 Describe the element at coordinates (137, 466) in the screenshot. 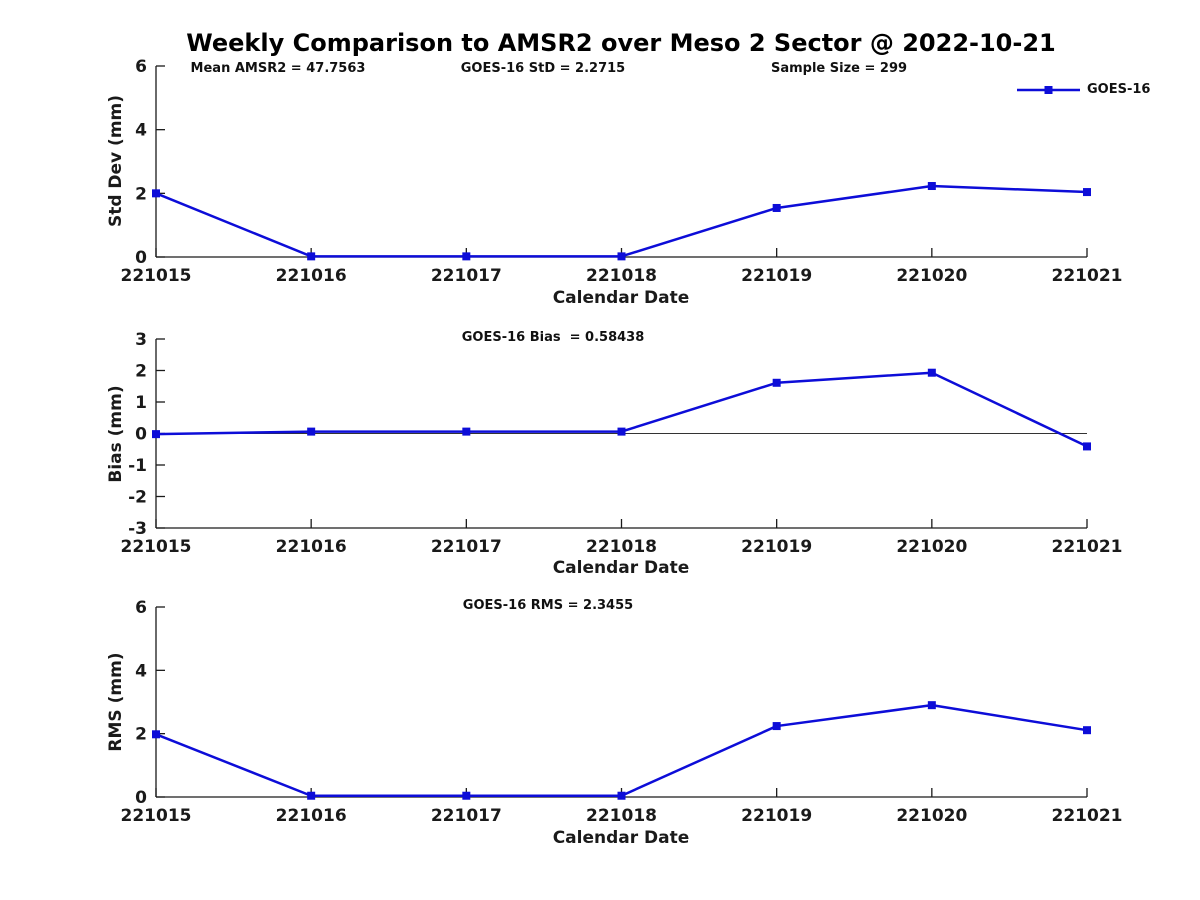

I see `y-tick-label: -1` at that location.